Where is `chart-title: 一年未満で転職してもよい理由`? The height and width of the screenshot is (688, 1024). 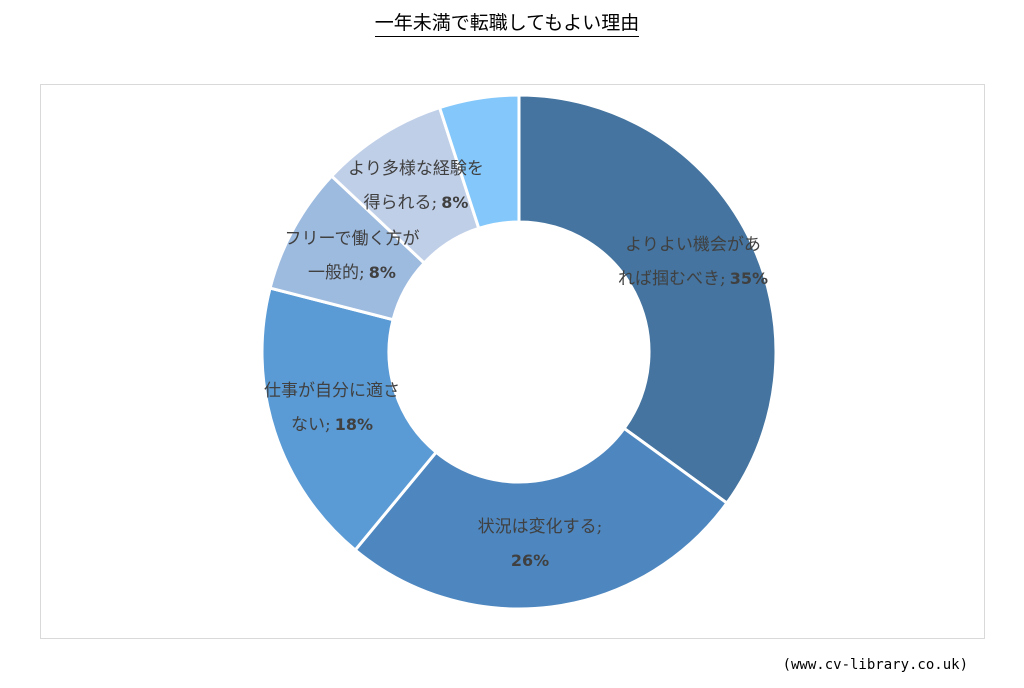
chart-title: 一年未満で転職してもよい理由 is located at coordinates (507, 22).